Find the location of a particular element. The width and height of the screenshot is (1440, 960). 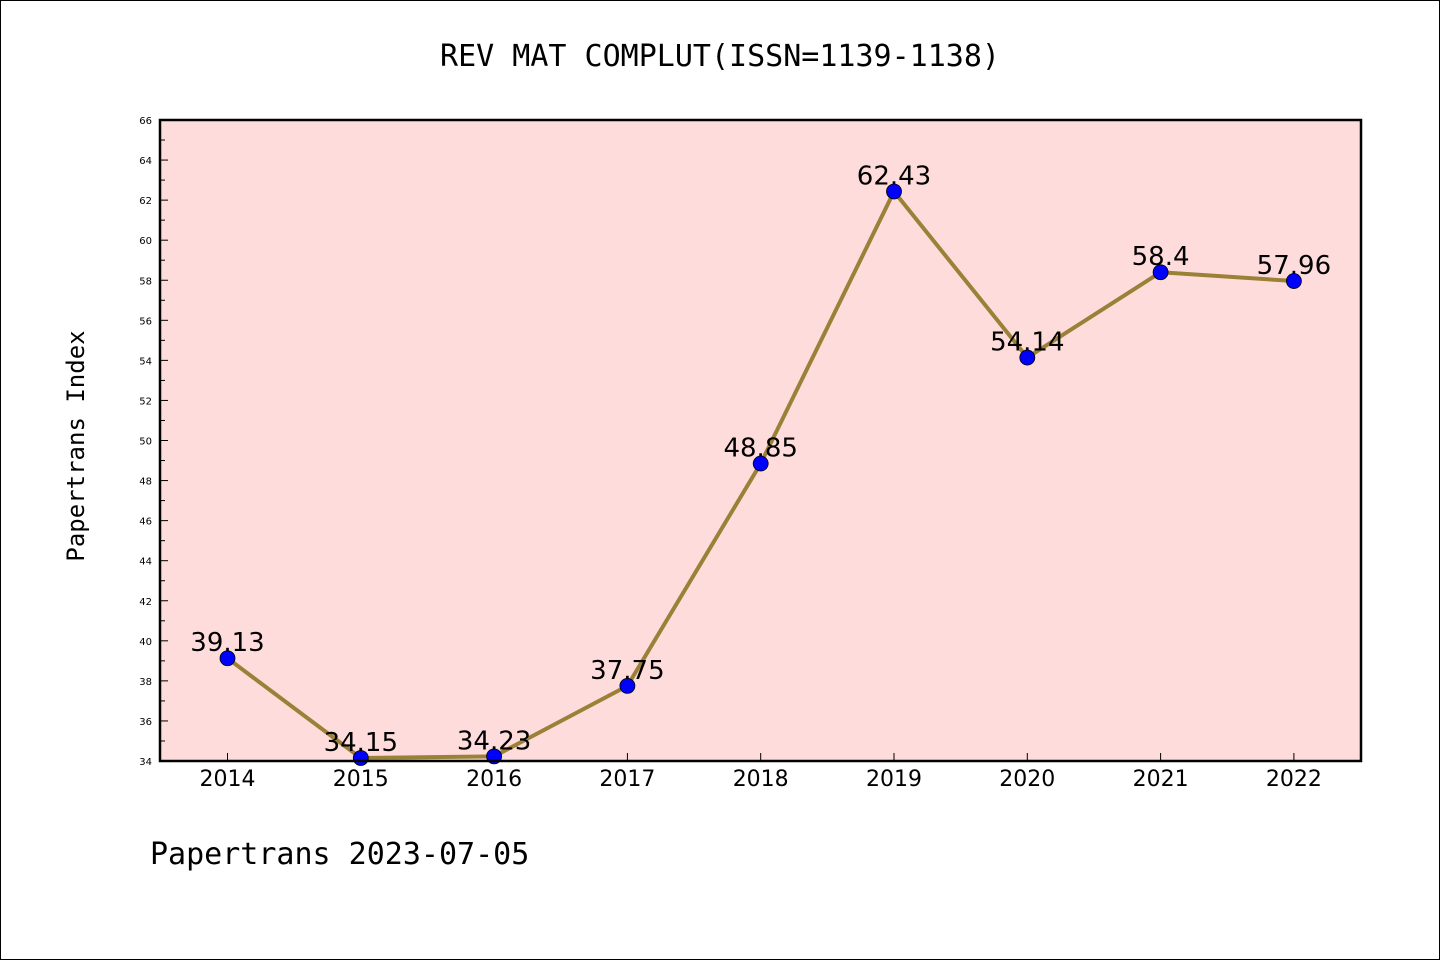

y-axis-label: Papertrans Index is located at coordinates (76, 445).